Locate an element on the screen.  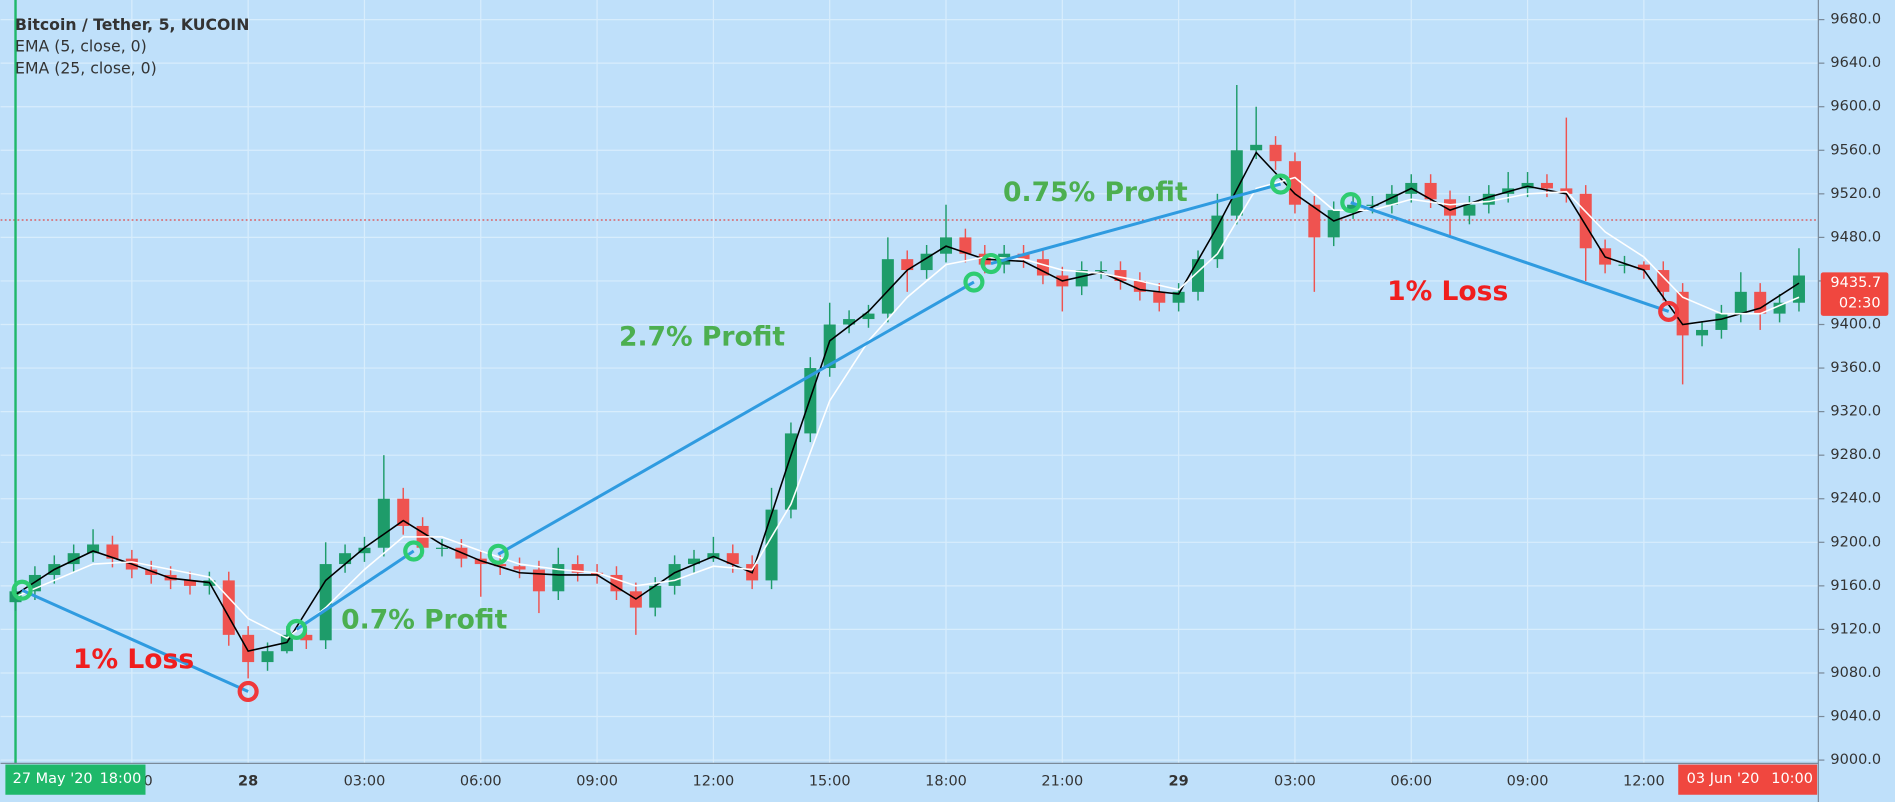
y-tick-label: 9680.0 is located at coordinates (1855, 20).